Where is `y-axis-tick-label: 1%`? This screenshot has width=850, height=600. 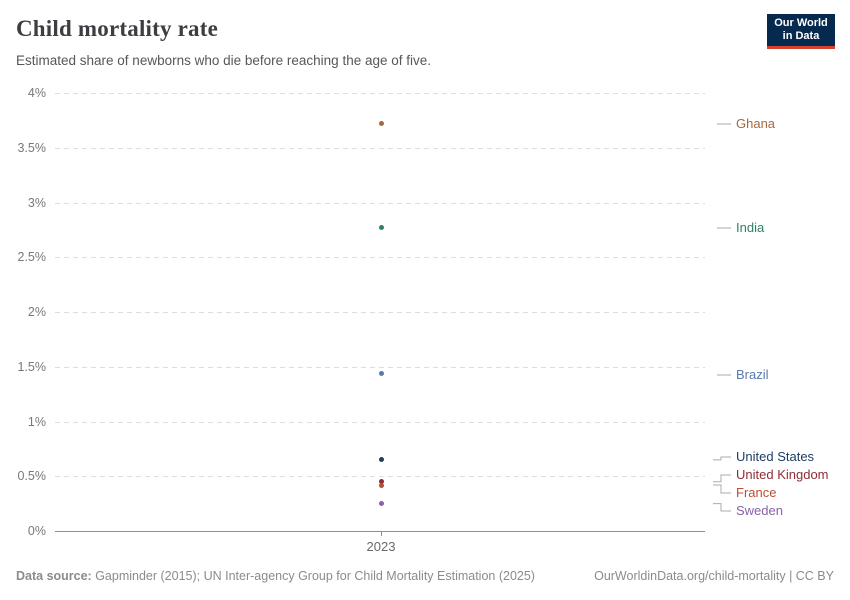
y-axis-tick-label: 1% is located at coordinates (36, 421).